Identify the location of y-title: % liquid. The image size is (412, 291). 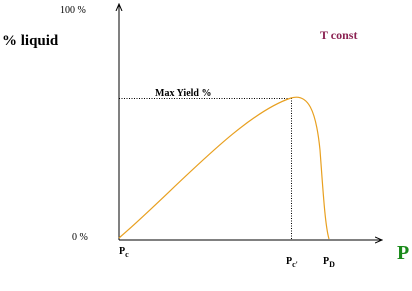
(30, 41).